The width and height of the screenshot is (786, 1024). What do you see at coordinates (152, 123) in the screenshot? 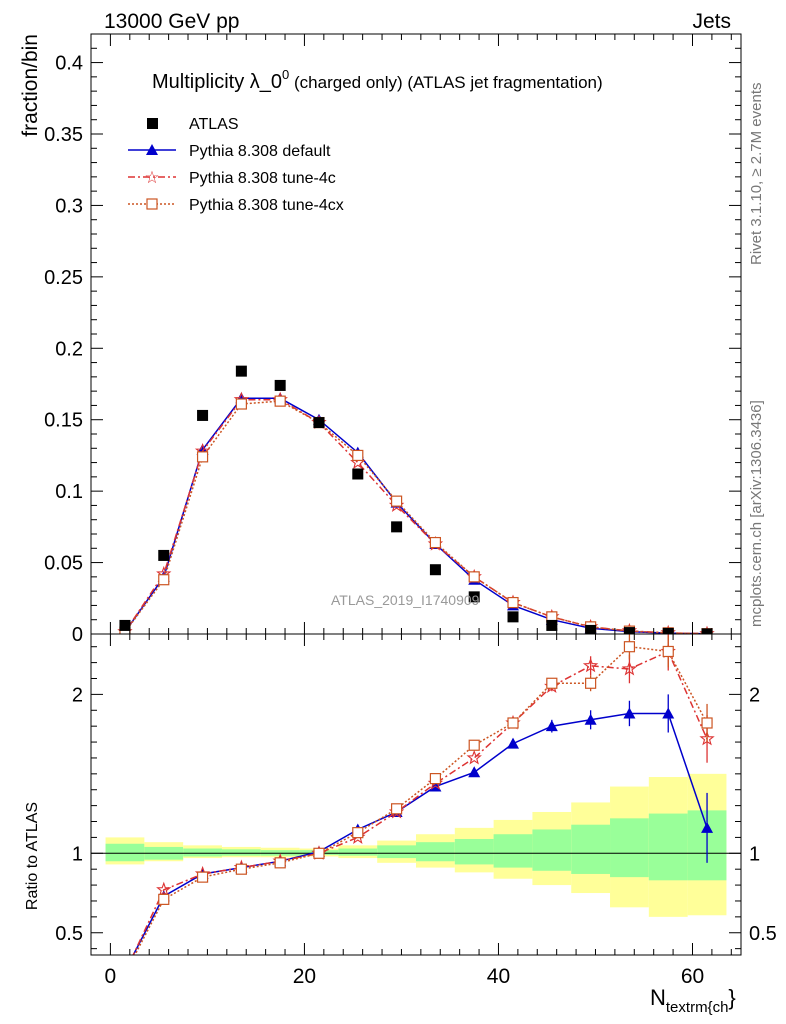
I see `legend-marker-atlas` at bounding box center [152, 123].